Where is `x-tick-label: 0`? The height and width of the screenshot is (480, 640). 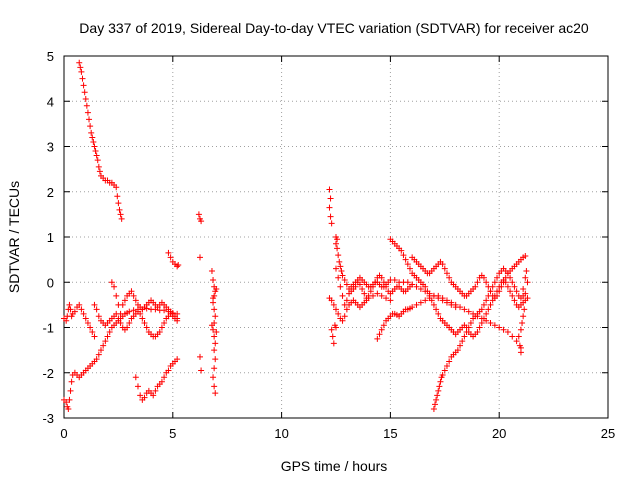
x-tick-label: 0 is located at coordinates (63, 433).